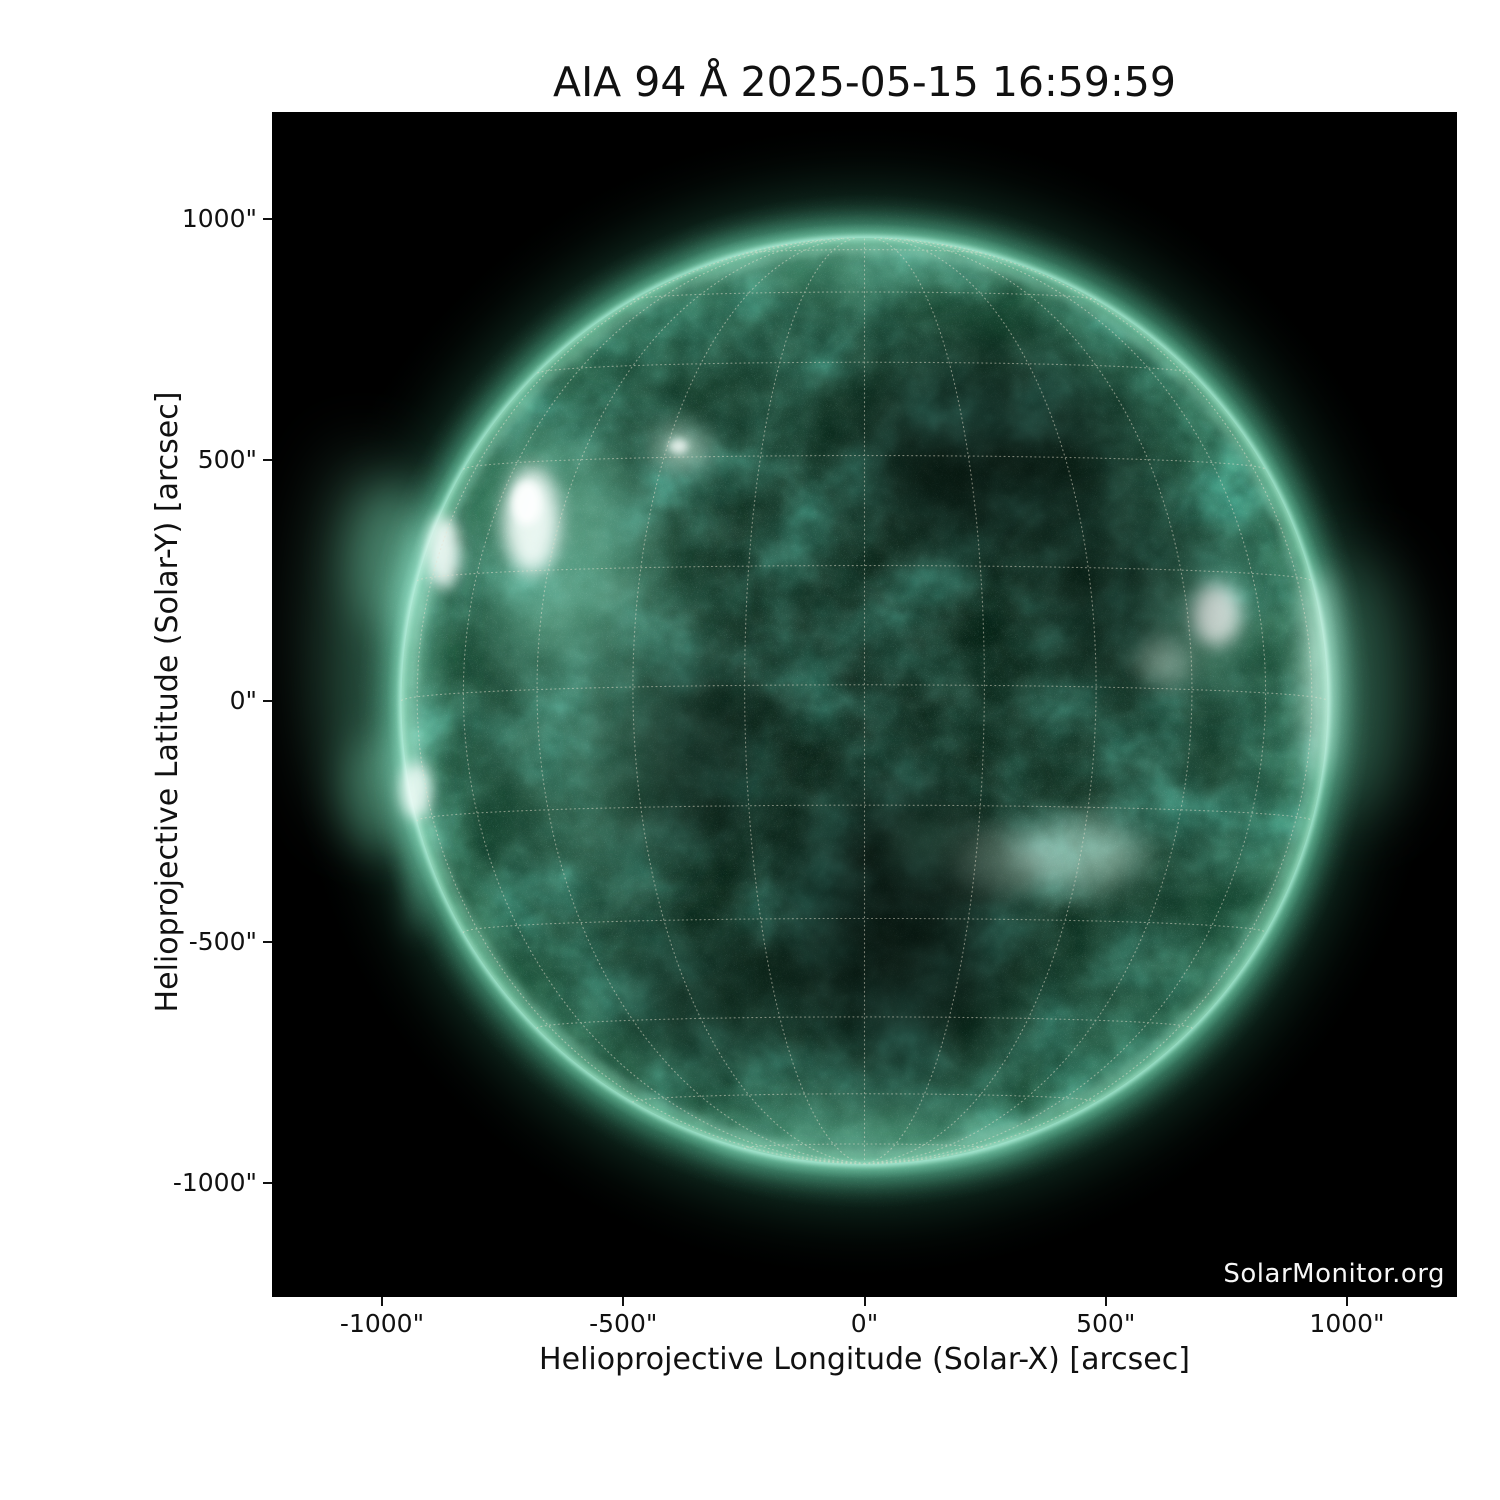 Image resolution: width=1500 pixels, height=1500 pixels. Describe the element at coordinates (1347, 1323) in the screenshot. I see `x-tick-label: 1000"` at that location.